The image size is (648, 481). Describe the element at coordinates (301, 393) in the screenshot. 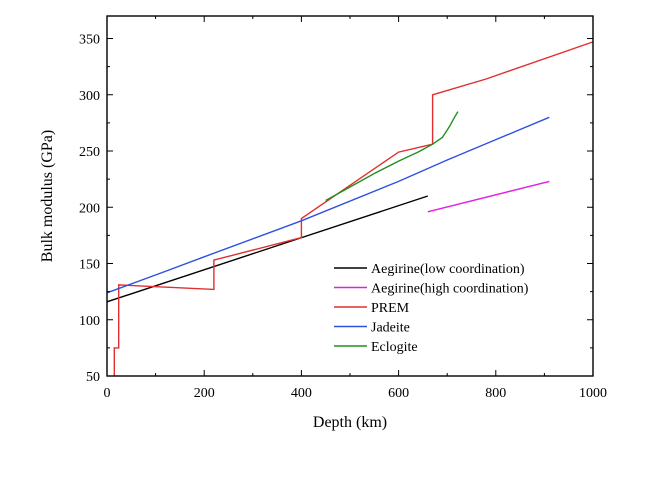

I see `x-tick-label: 400` at that location.